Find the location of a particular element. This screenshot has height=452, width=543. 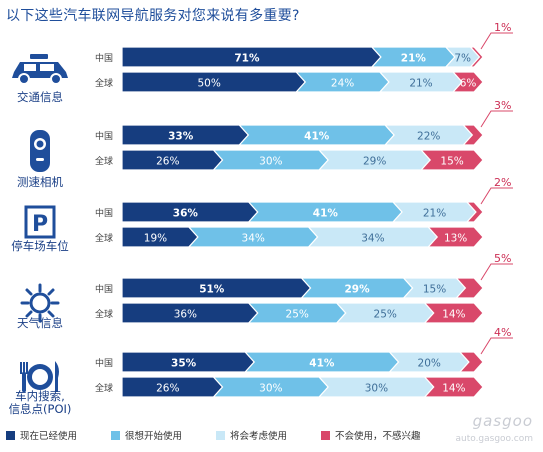

data-label: 2% is located at coordinates (502, 182).